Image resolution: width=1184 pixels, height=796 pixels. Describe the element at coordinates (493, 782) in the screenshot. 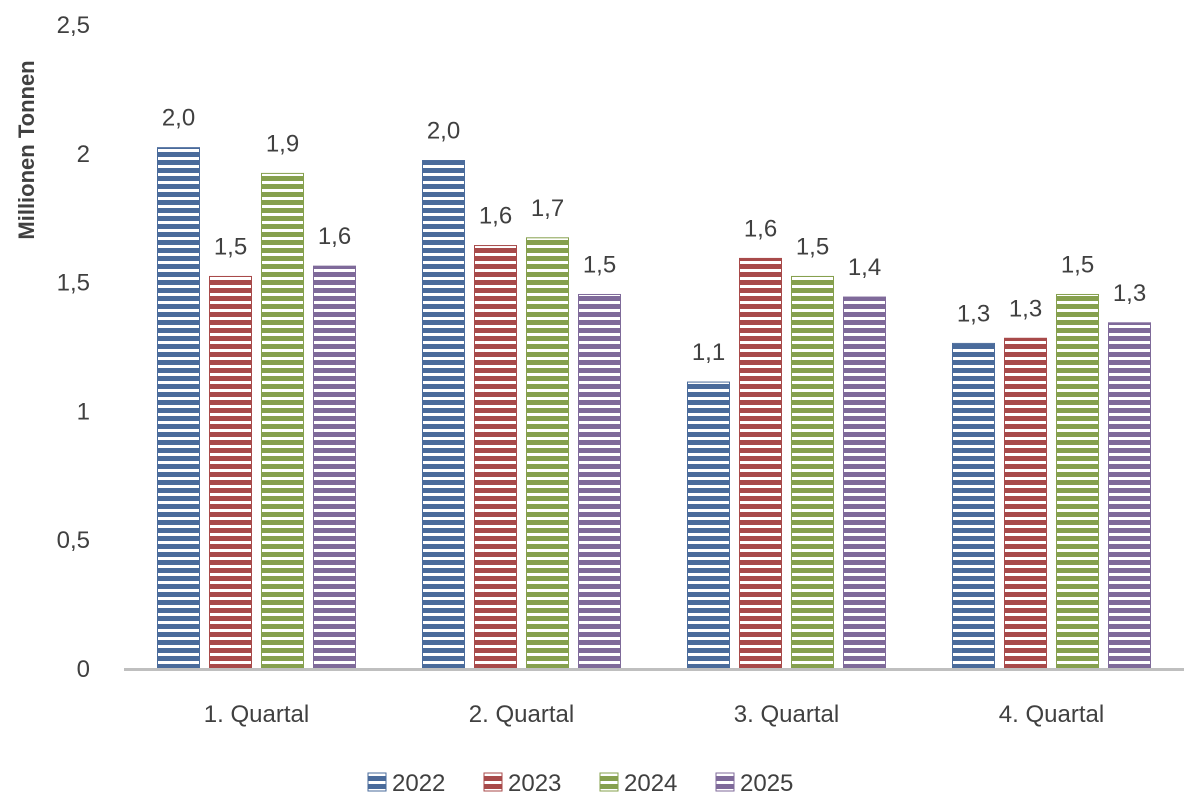

I see `legend-swatch-2023` at that location.